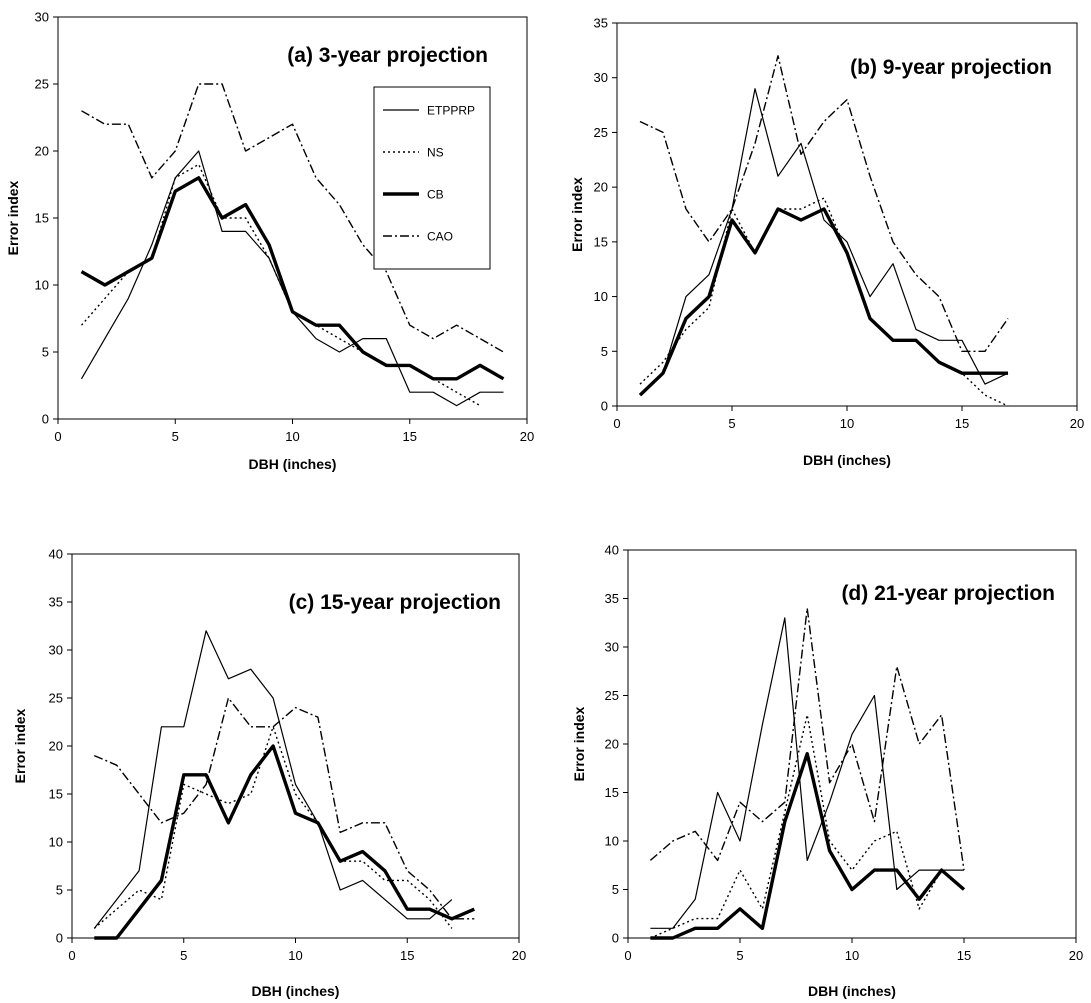 This screenshot has width=1091, height=1003. I want to click on panel-title: (b) 9-year projection, so click(951, 67).